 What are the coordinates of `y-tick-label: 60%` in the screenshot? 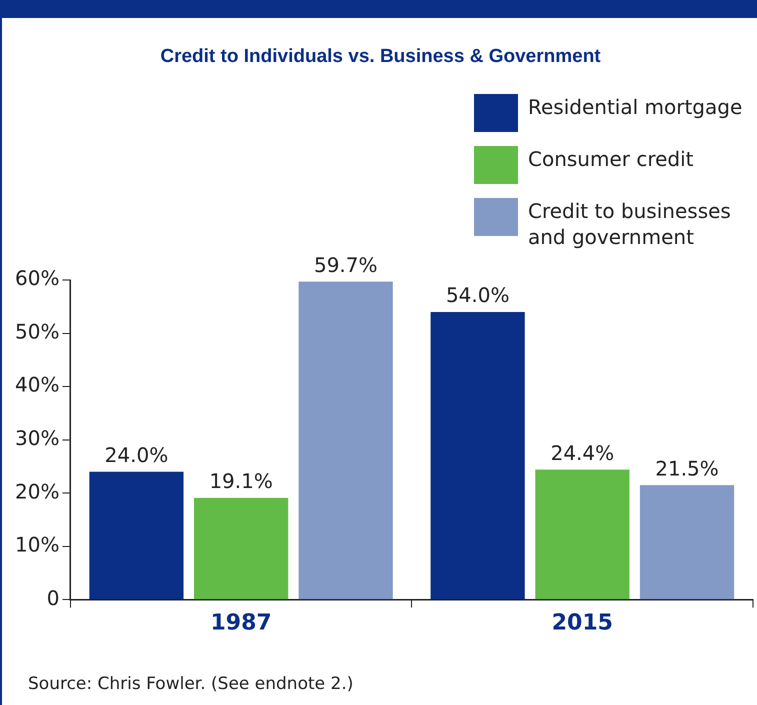 It's located at (37, 278).